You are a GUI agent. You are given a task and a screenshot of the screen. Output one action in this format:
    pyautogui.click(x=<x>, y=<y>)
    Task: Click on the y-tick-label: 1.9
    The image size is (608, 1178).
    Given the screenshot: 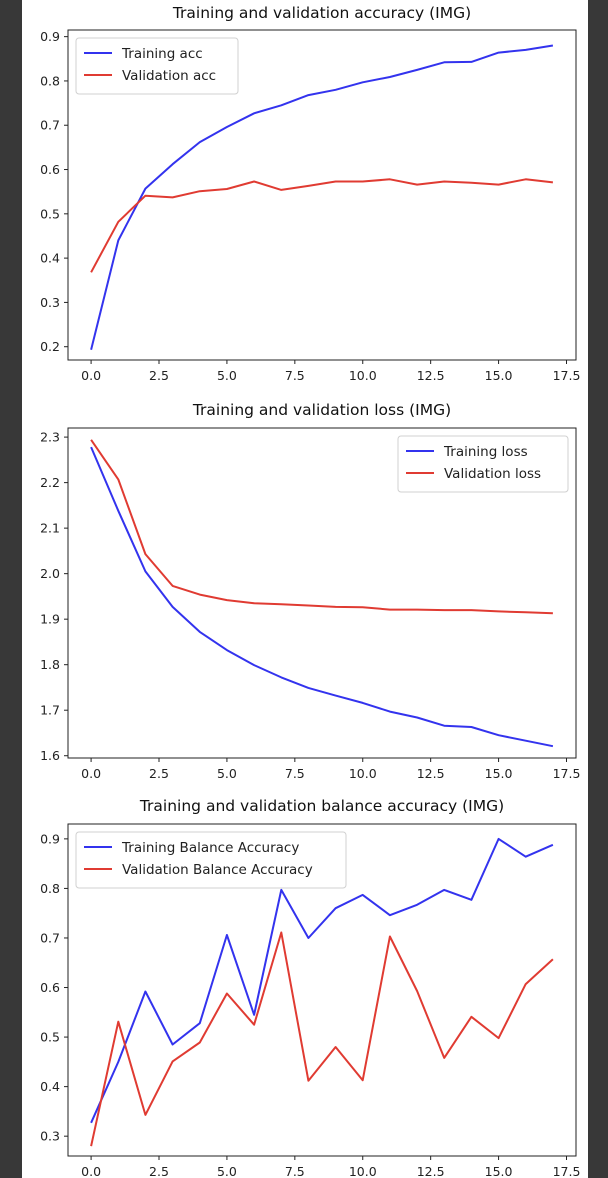 What is the action you would take?
    pyautogui.click(x=50, y=619)
    